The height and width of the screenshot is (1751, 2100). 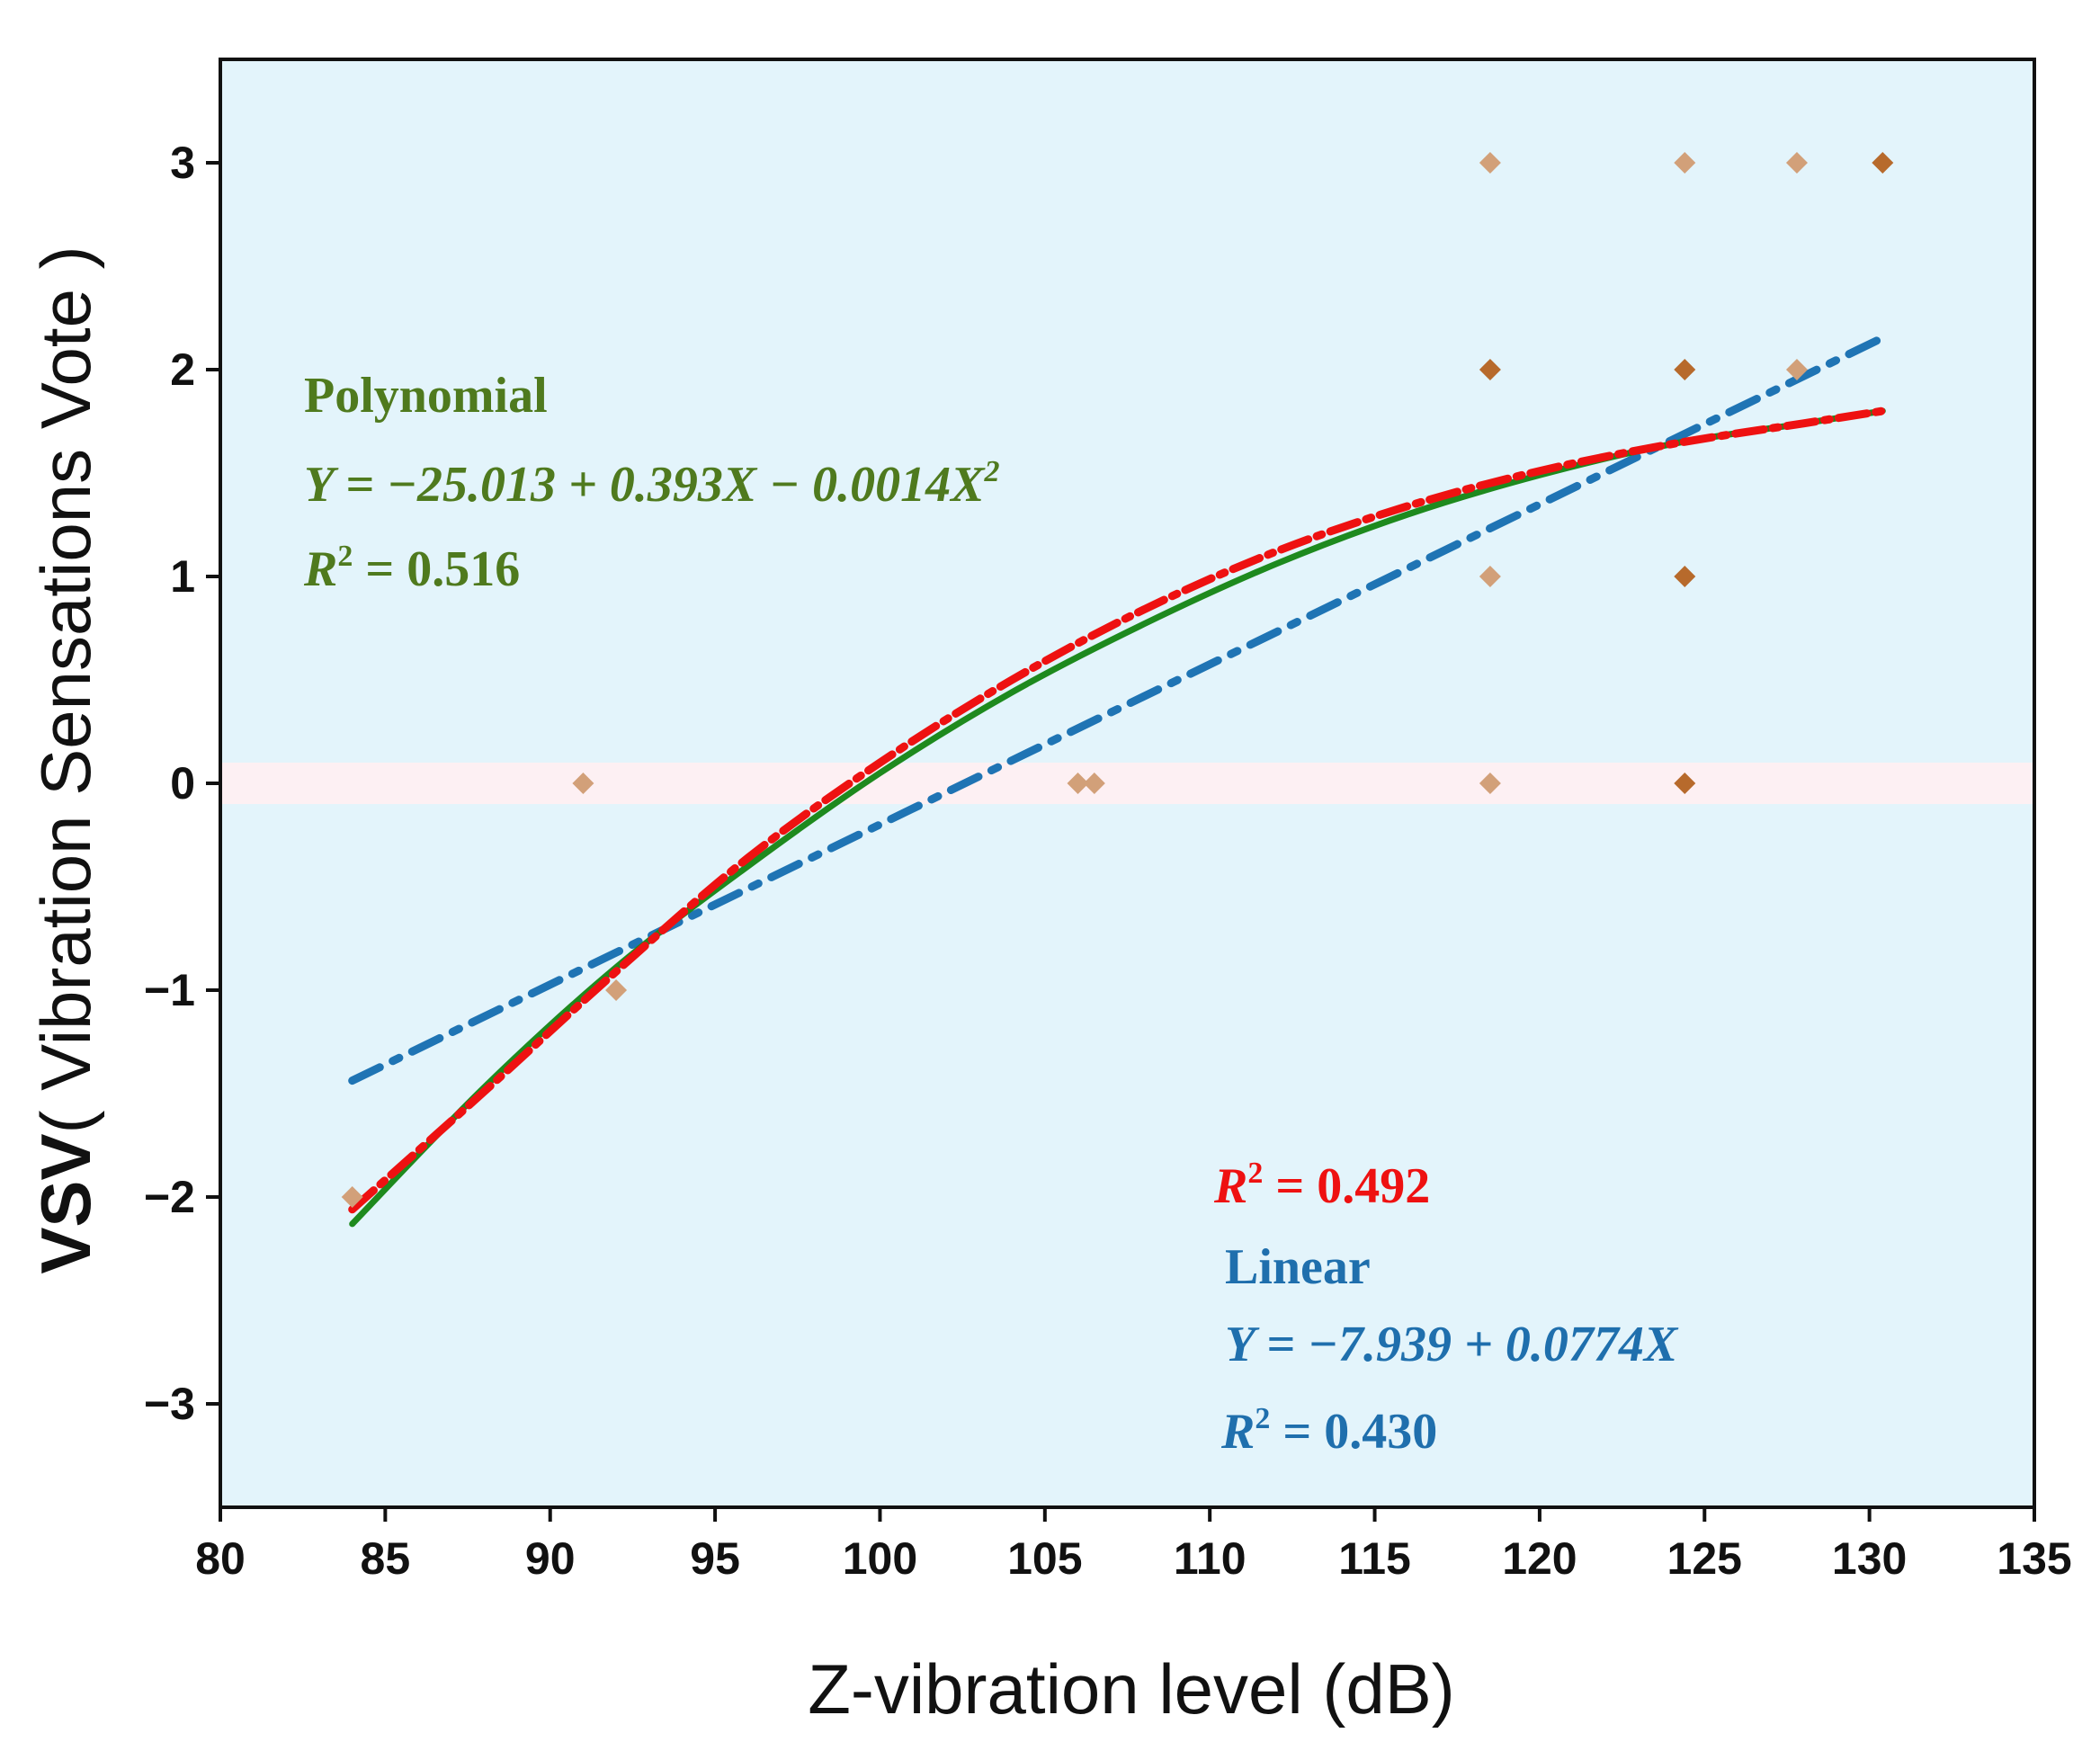 What do you see at coordinates (1298, 1267) in the screenshot?
I see `linear-title: Linear` at bounding box center [1298, 1267].